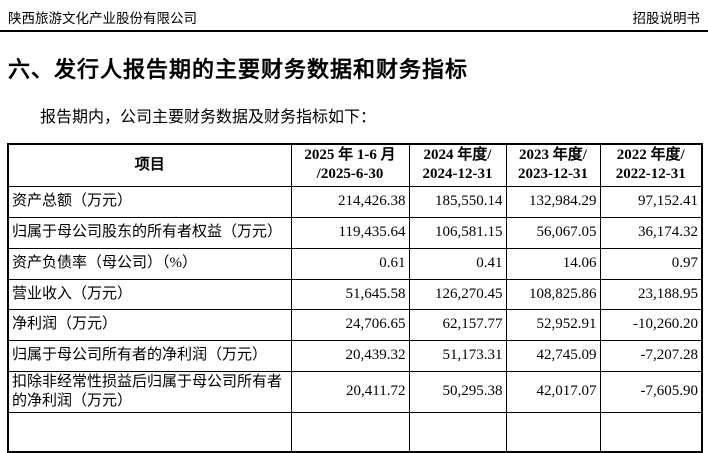 Image resolution: width=708 pixels, height=453 pixels. I want to click on cell-value: -7,207.28, so click(651, 355).